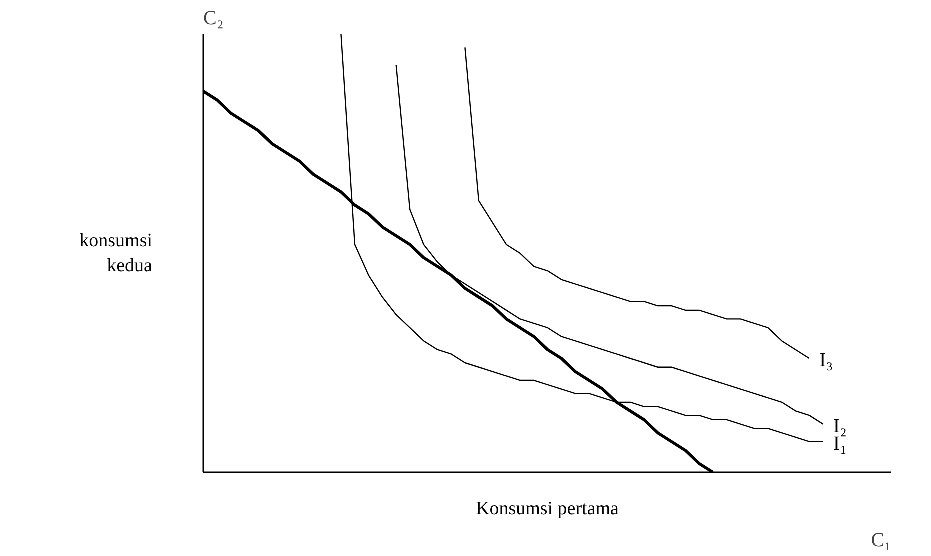 This screenshot has width=931, height=556. What do you see at coordinates (548, 509) in the screenshot?
I see `x-axis-title: Konsumsi pertama` at bounding box center [548, 509].